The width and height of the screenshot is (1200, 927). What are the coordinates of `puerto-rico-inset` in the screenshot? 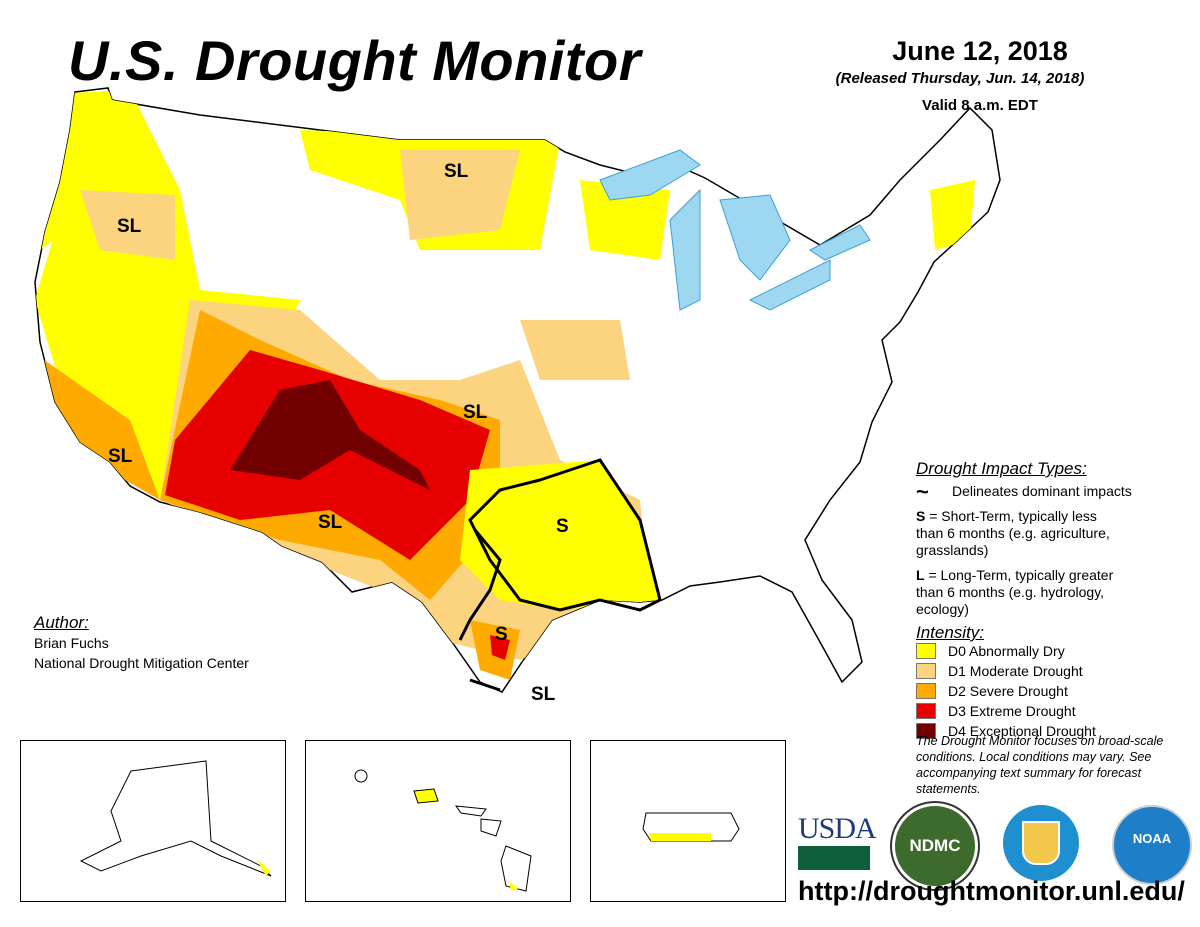 It's located at (688, 821).